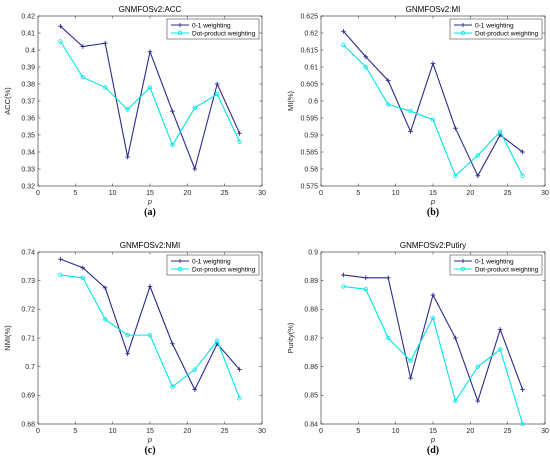 This screenshot has height=470, width=550. Describe the element at coordinates (311, 396) in the screenshot. I see `y-tick-label: 0.85` at that location.